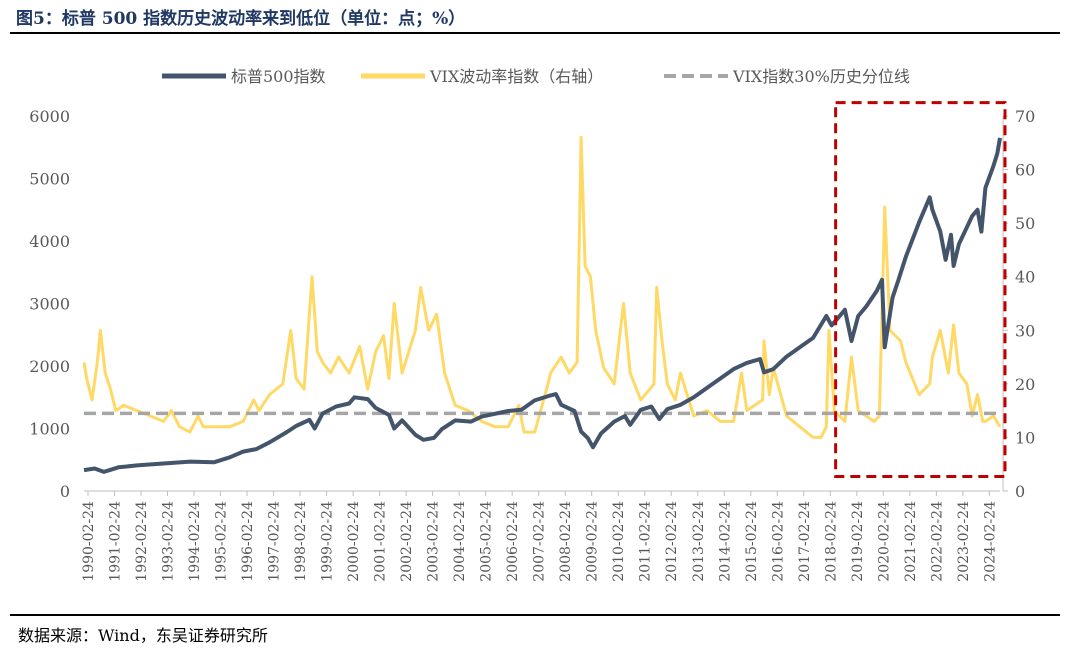 The height and width of the screenshot is (649, 1080). What do you see at coordinates (434, 541) in the screenshot?
I see `x-axis-tick-label: 2003-02-24` at bounding box center [434, 541].